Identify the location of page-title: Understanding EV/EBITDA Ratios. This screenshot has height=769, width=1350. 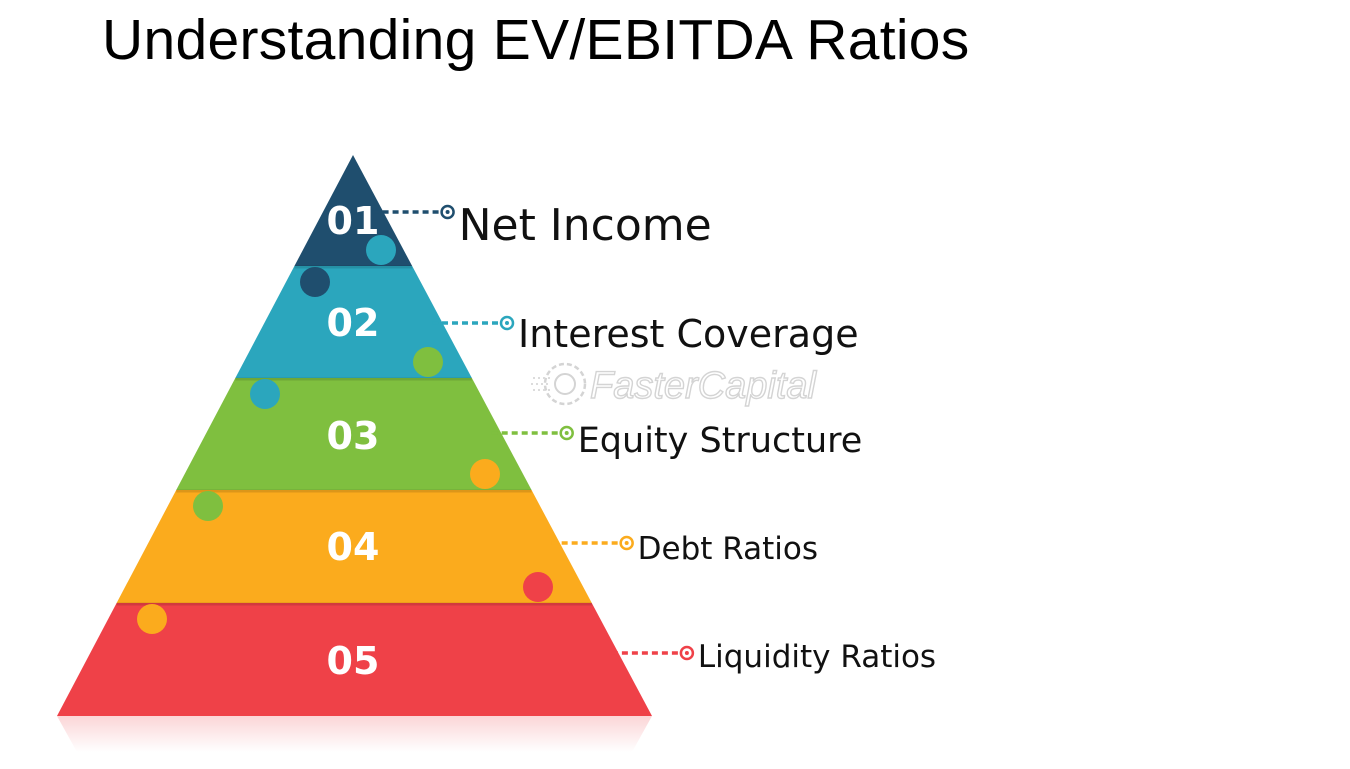
(536, 40).